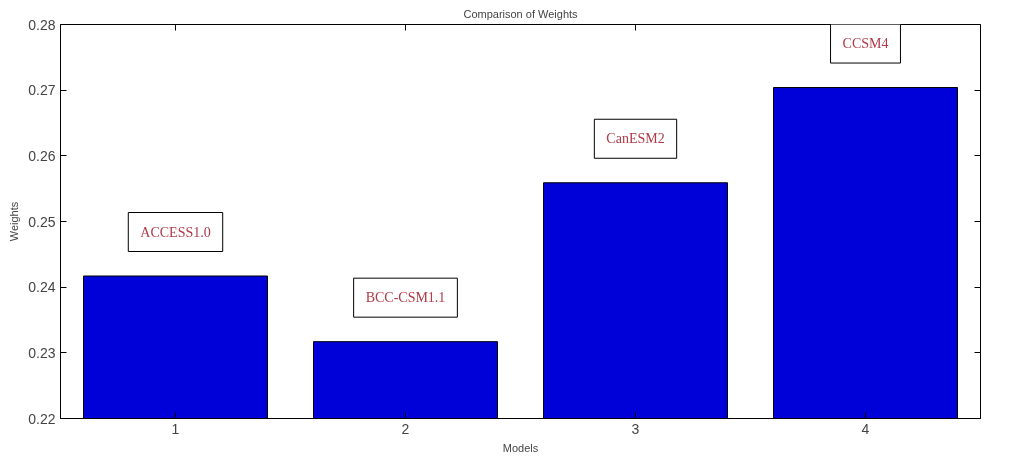  What do you see at coordinates (865, 428) in the screenshot?
I see `x-tick-label: 4` at bounding box center [865, 428].